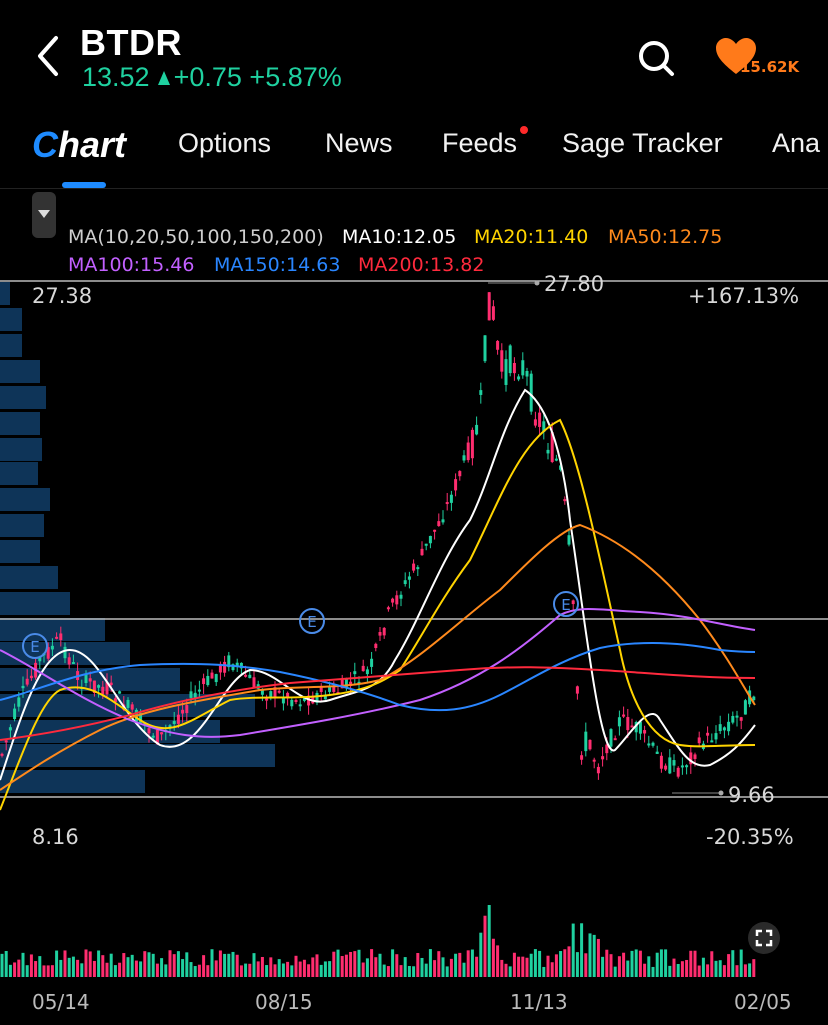  What do you see at coordinates (79, 145) in the screenshot?
I see `tab-chart: Chart` at bounding box center [79, 145].